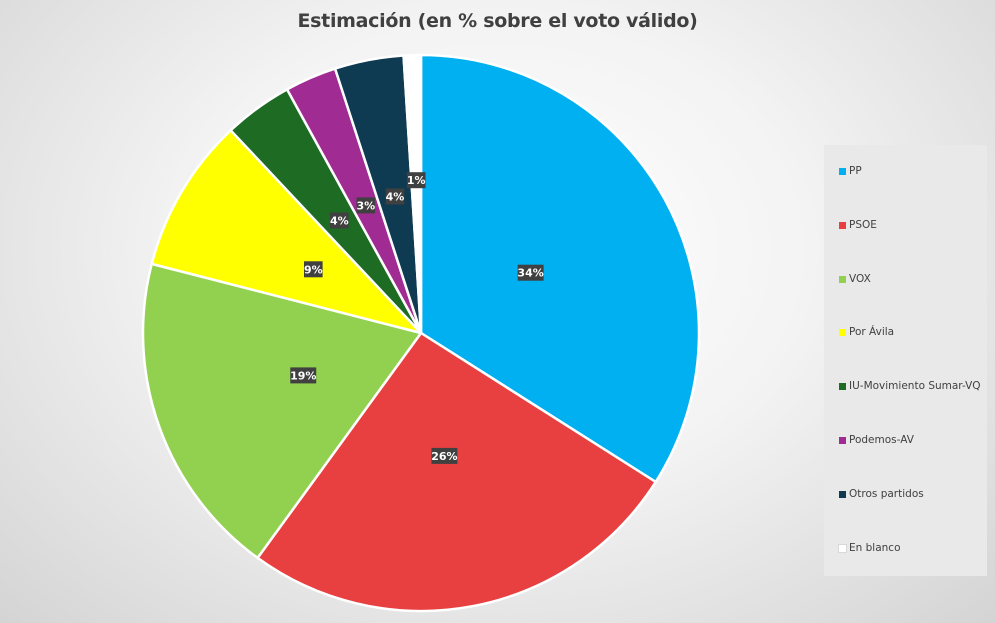 The height and width of the screenshot is (623, 995). What do you see at coordinates (875, 547) in the screenshot?
I see `legend-label: En blanco` at bounding box center [875, 547].